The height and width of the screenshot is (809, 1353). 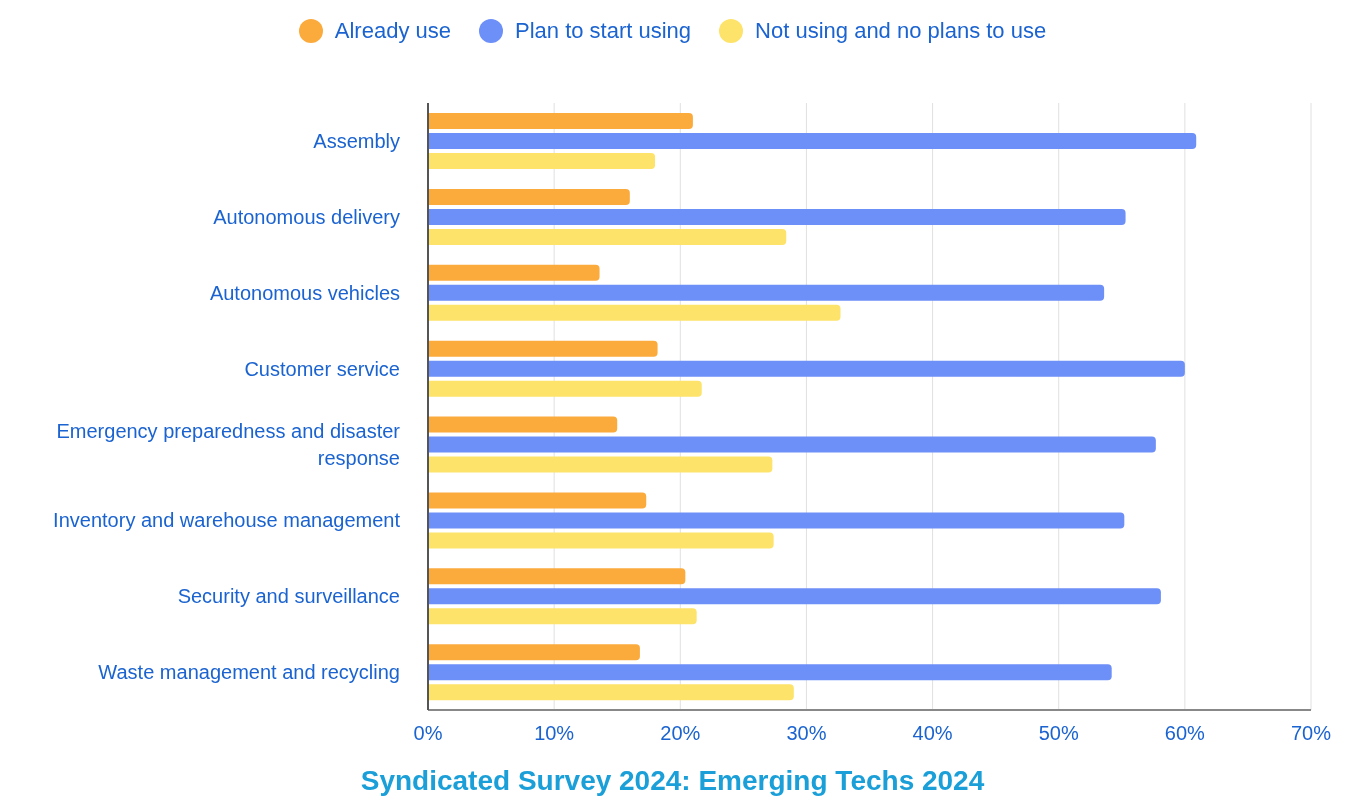 I want to click on x-tick-label: 70%, so click(x=1311, y=733).